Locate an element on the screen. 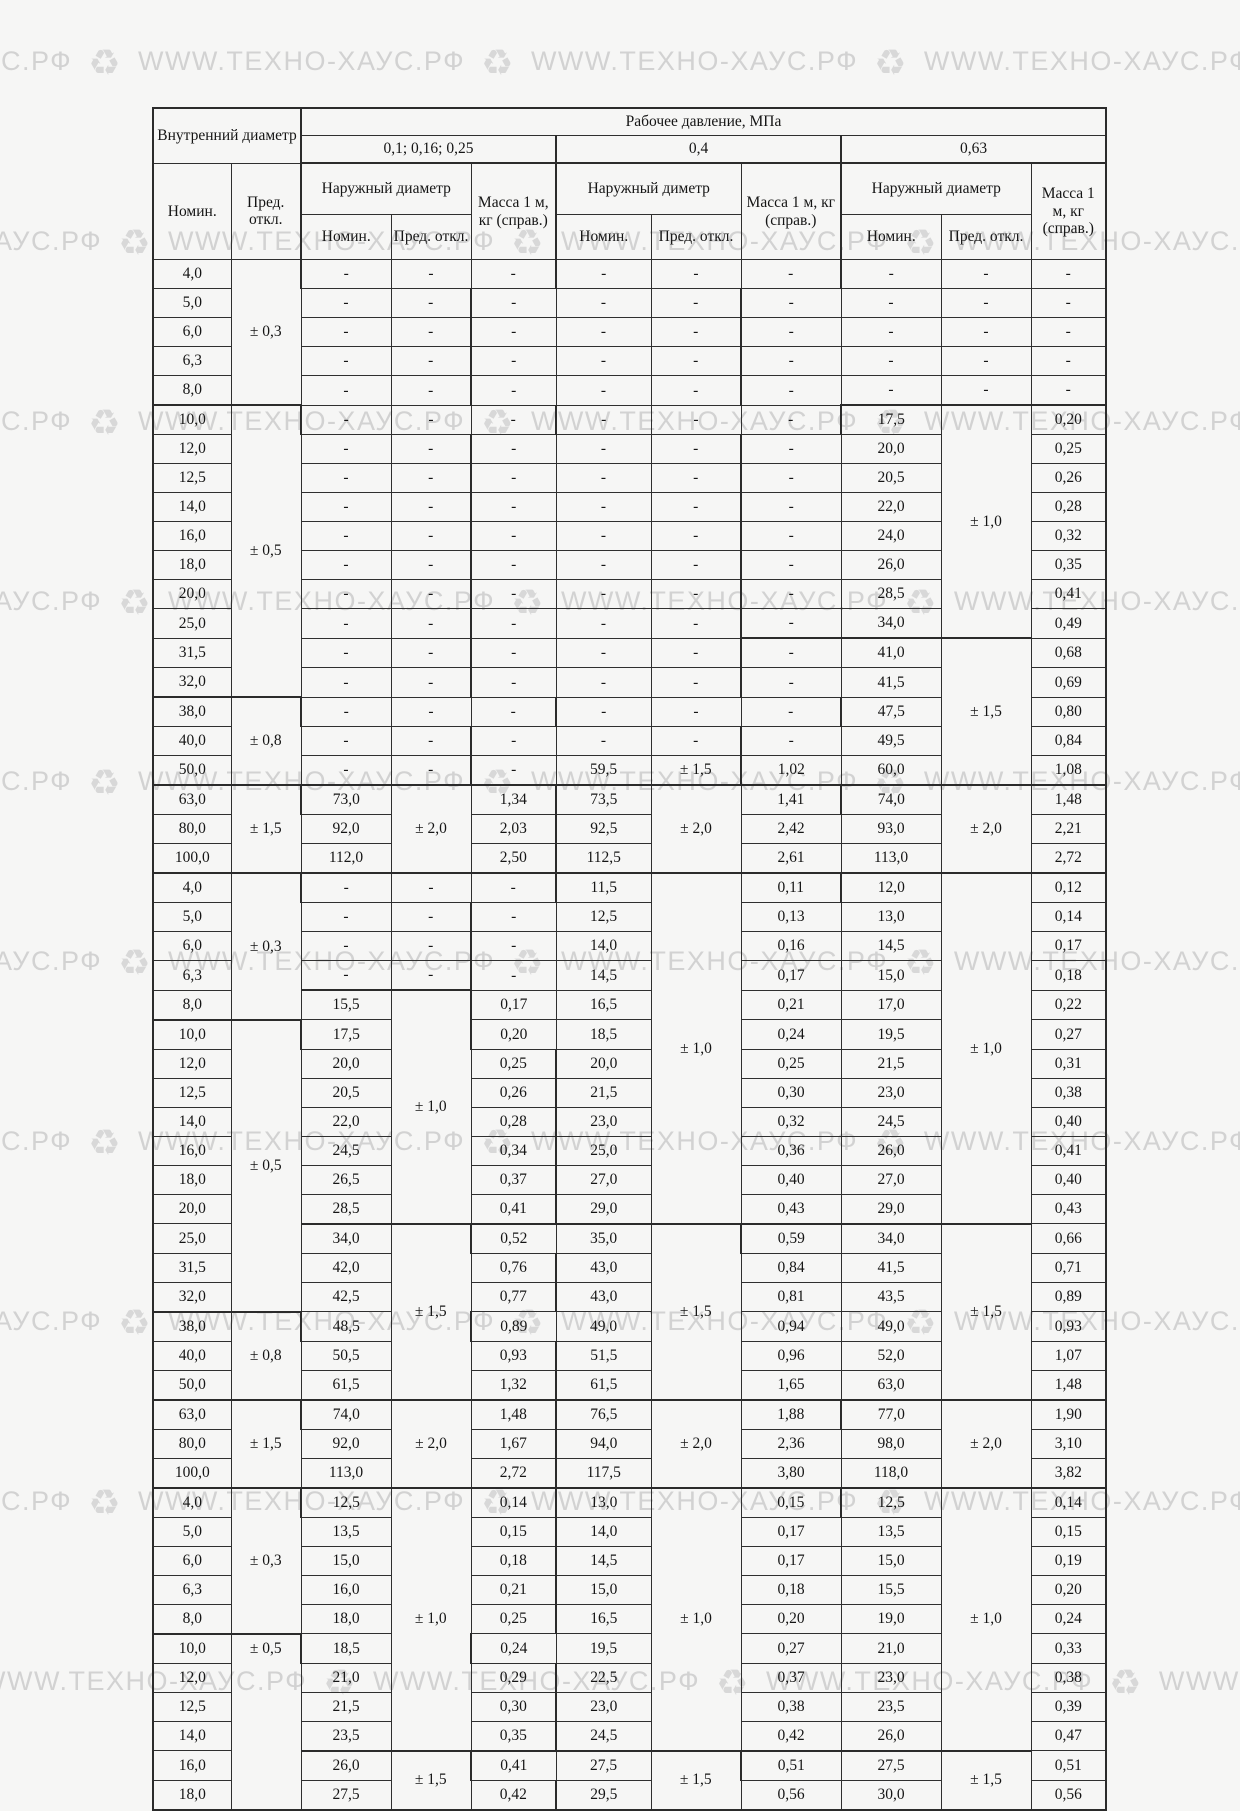  cell-outer-diameter-tolerance-p2: 0,93 is located at coordinates (513, 1355).